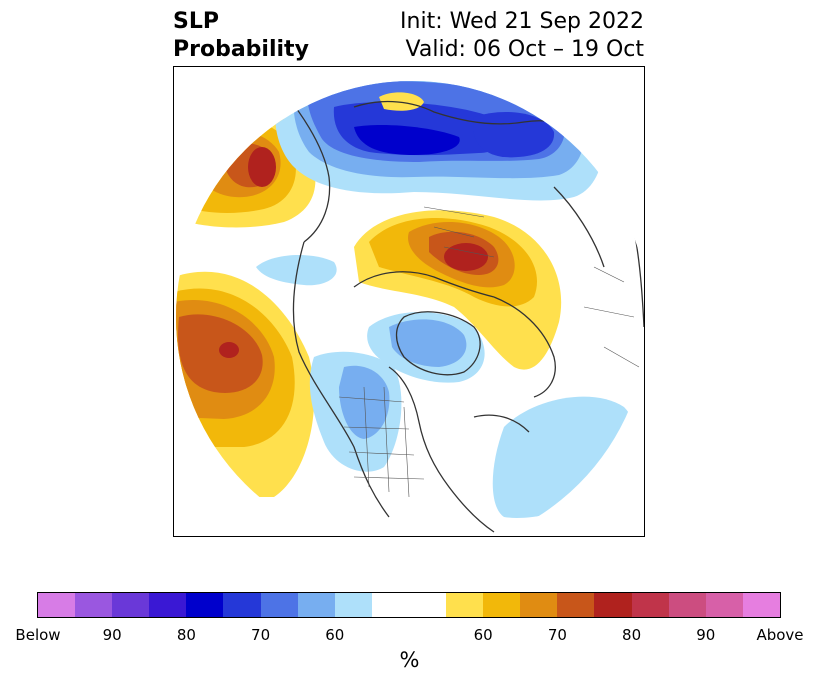 This screenshot has width=819, height=686. What do you see at coordinates (409, 636) in the screenshot?
I see `colorbar-tick-labels: Below 90 80 70 60 60 70 80 90 Above` at bounding box center [409, 636].